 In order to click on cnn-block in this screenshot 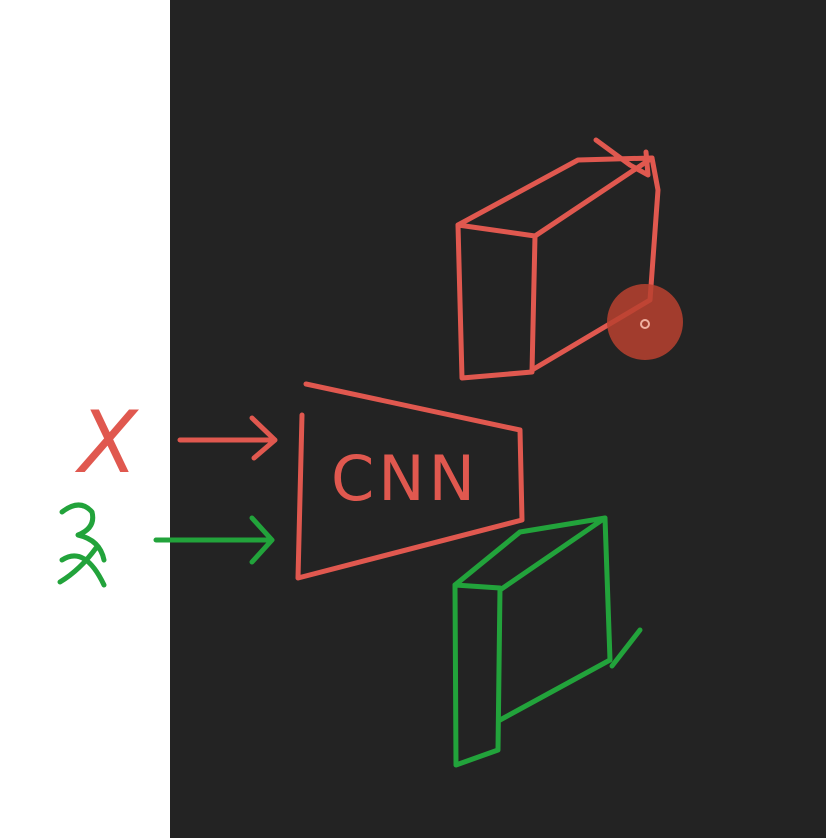, I will do `click(410, 481)`.